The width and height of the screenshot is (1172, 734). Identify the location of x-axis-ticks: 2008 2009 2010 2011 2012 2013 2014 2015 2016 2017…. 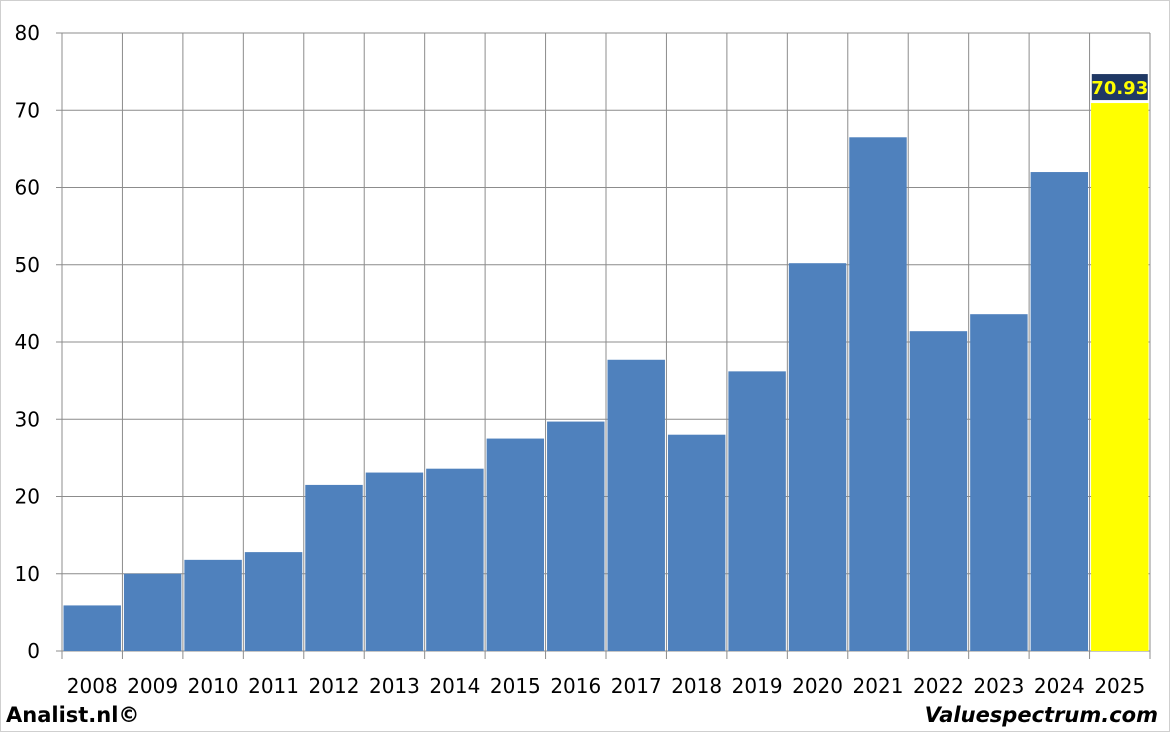
(606, 686).